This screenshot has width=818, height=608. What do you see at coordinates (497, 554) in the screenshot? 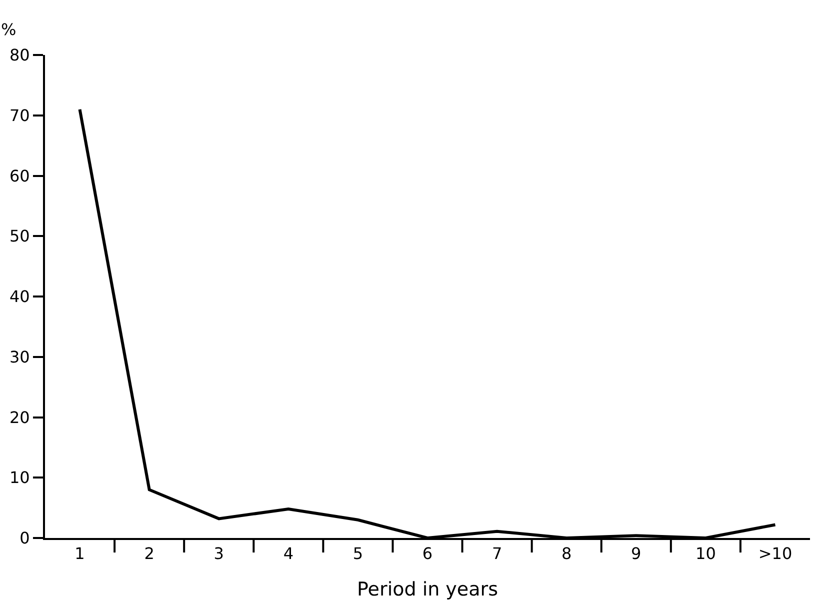
I see `x-tick-label: 7` at bounding box center [497, 554].